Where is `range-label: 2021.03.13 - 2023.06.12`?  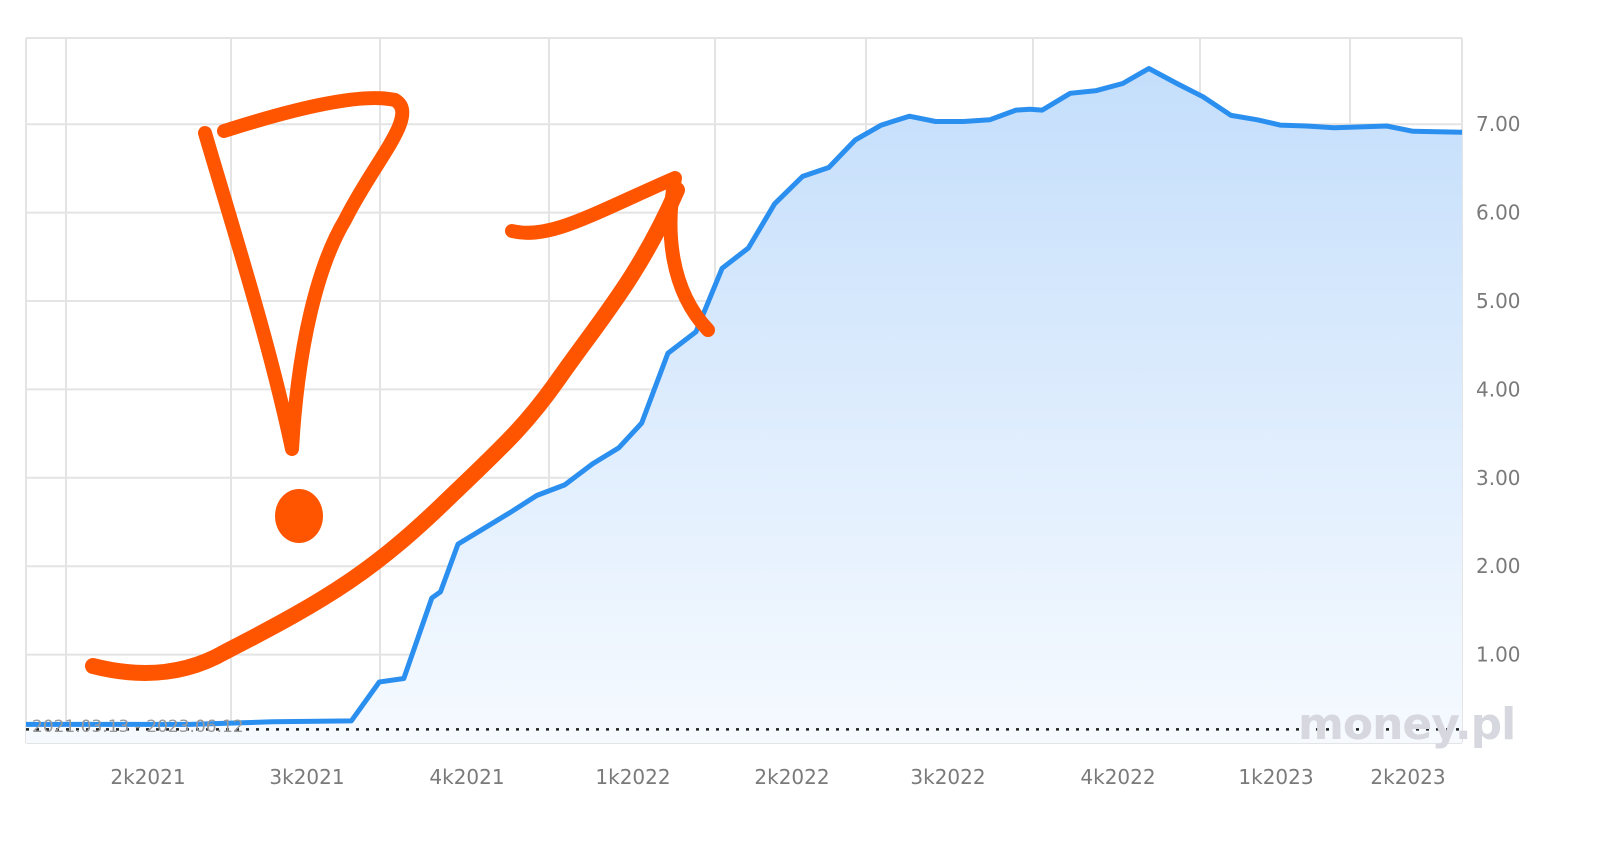
range-label: 2021.03.13 - 2023.06.12 is located at coordinates (138, 727).